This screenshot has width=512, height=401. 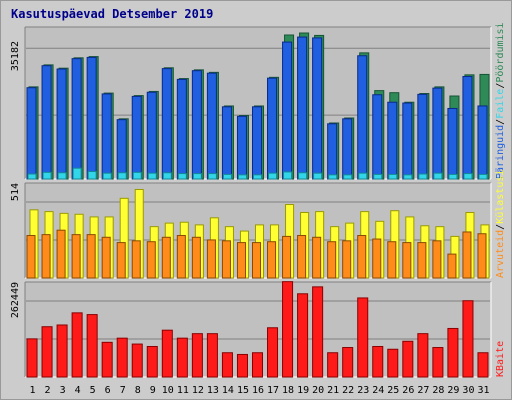 I want to click on x-tick-5: 5, so click(x=93, y=390).